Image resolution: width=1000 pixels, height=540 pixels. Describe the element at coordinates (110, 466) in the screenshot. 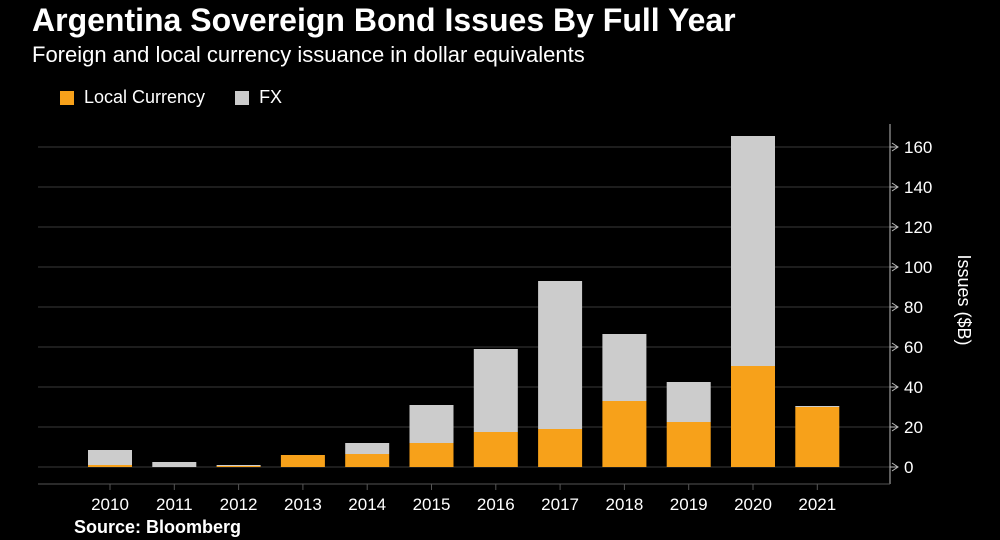

I see `bar-local-currency-2010` at that location.